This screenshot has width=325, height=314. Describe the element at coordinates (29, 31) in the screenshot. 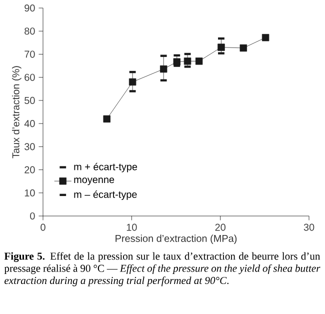

I see `y-tick-label: 80` at that location.